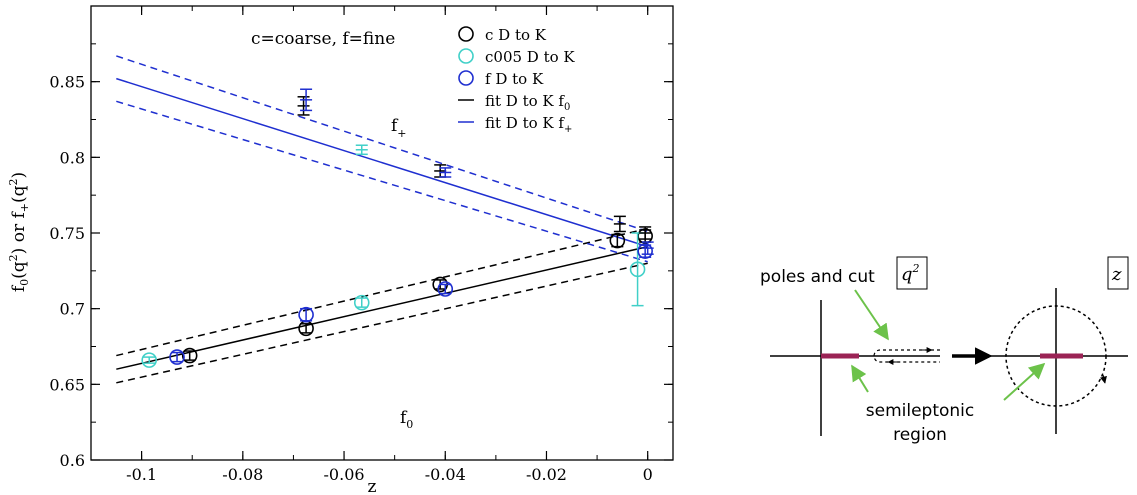 The width and height of the screenshot is (1137, 495). What do you see at coordinates (242, 474) in the screenshot?
I see `x-tick-label: -0.08` at bounding box center [242, 474].